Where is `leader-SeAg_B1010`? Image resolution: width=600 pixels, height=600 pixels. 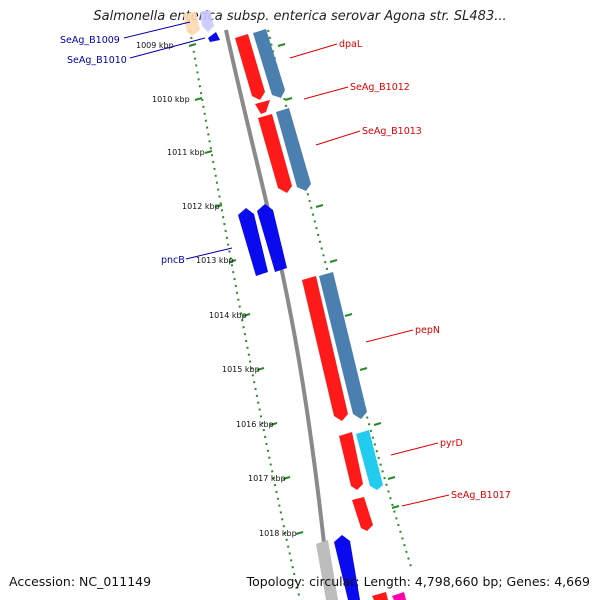 leader-SeAg_B1010 is located at coordinates (167, 48).